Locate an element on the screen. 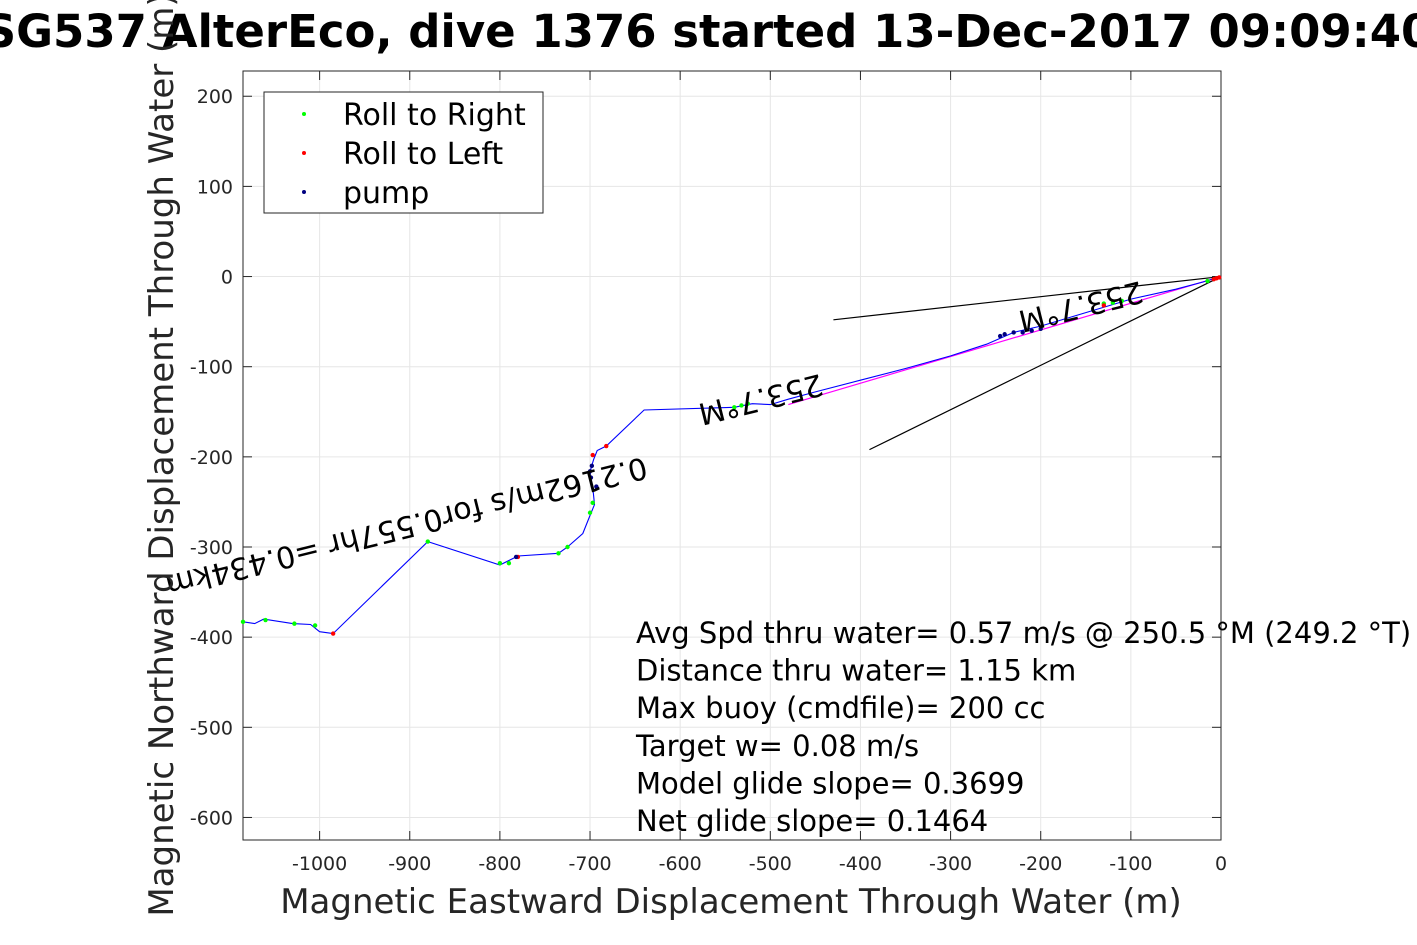 The width and height of the screenshot is (1417, 945). x-tick-label: -800 is located at coordinates (499, 864).